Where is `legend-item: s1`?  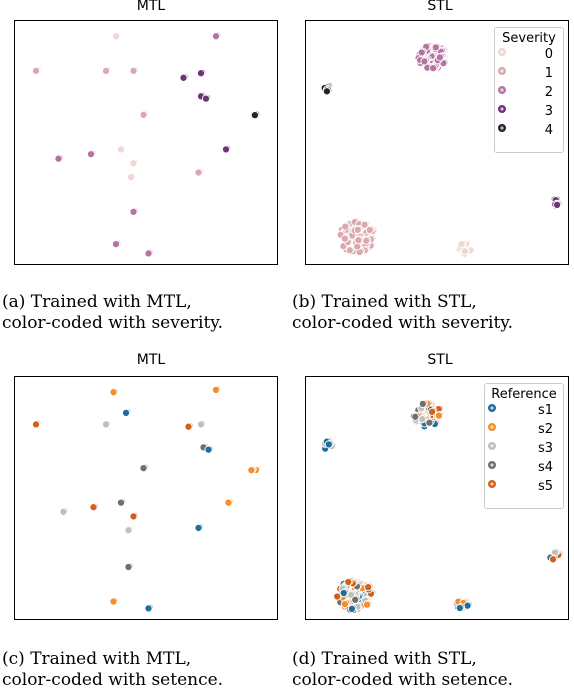
legend-item: s1 is located at coordinates (524, 411).